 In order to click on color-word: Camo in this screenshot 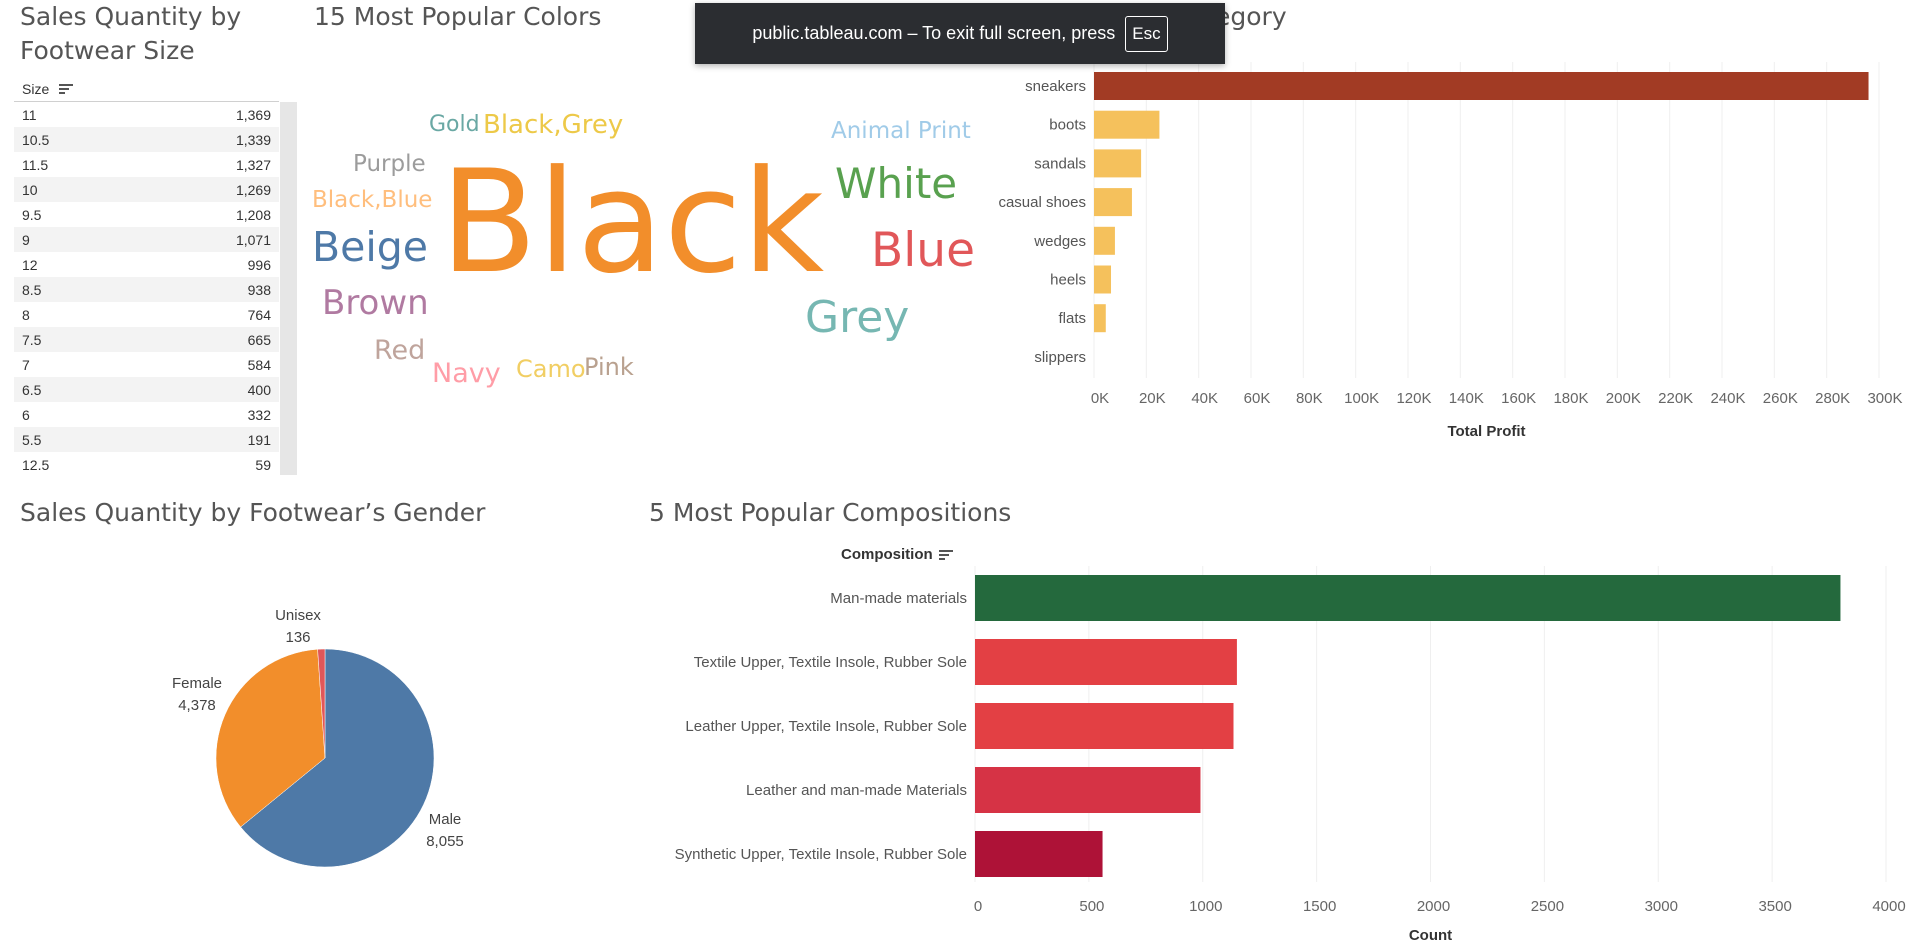, I will do `click(551, 369)`.